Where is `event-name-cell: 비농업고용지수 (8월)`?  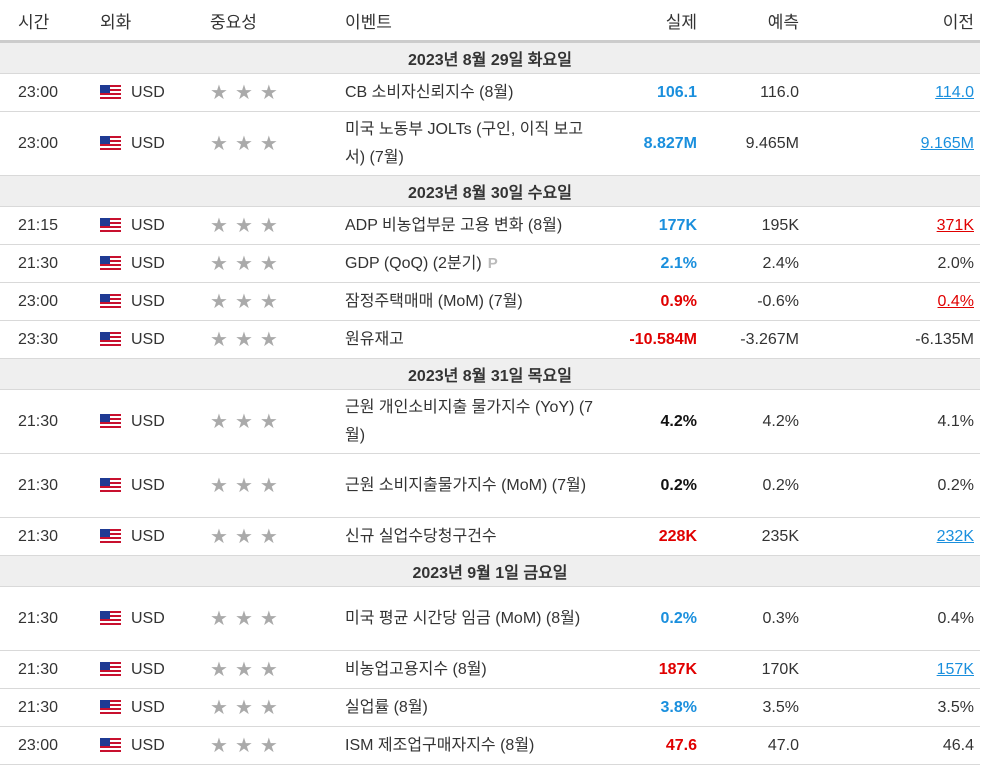
event-name-cell: 비농업고용지수 (8월) is located at coordinates (473, 669).